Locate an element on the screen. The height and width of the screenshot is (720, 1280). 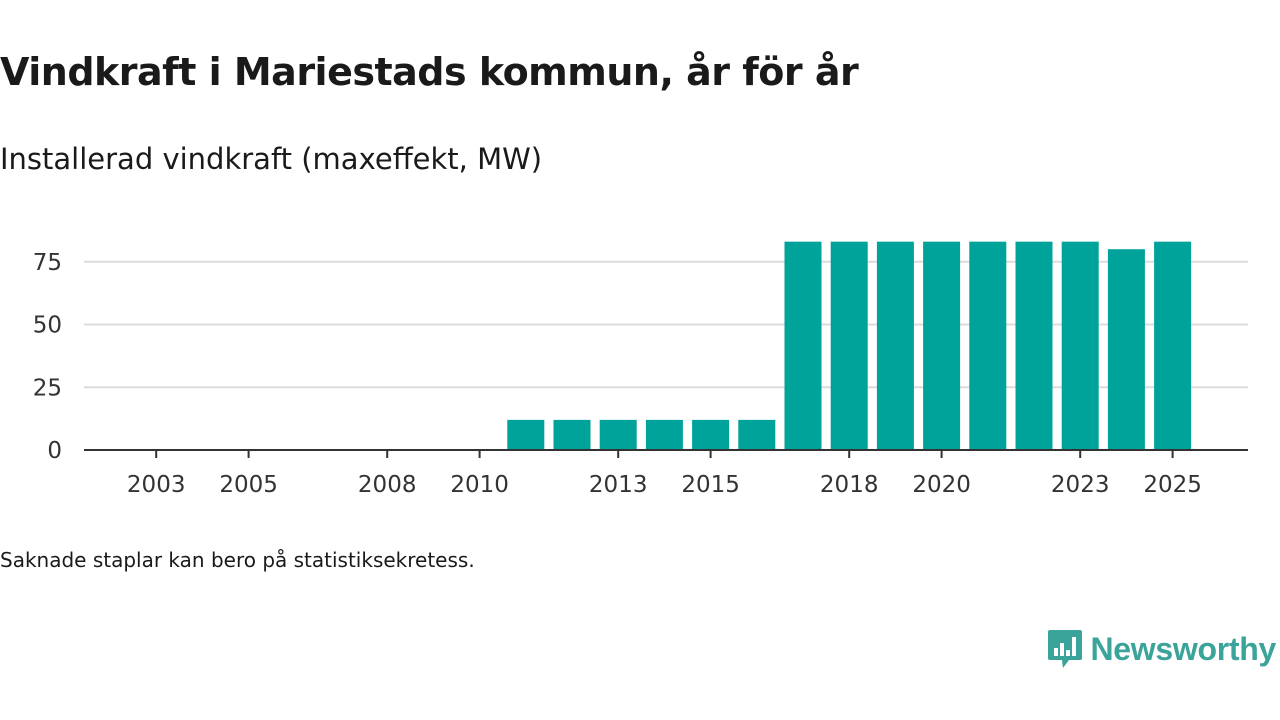
bar-2025 is located at coordinates (1173, 345).